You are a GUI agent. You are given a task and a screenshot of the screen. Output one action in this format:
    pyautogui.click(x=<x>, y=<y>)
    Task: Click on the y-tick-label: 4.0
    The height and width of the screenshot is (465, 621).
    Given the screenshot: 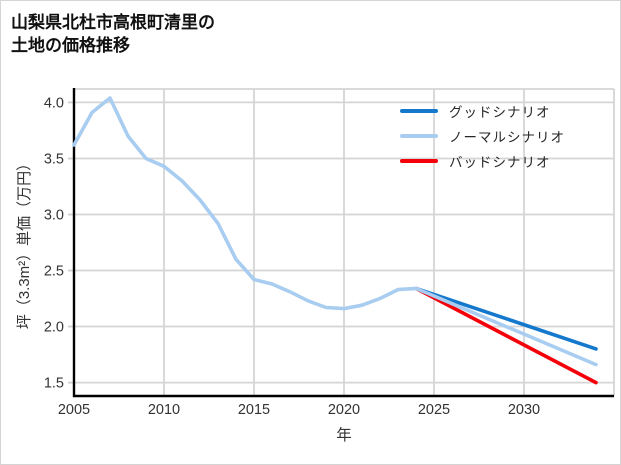 What is the action you would take?
    pyautogui.click(x=54, y=103)
    